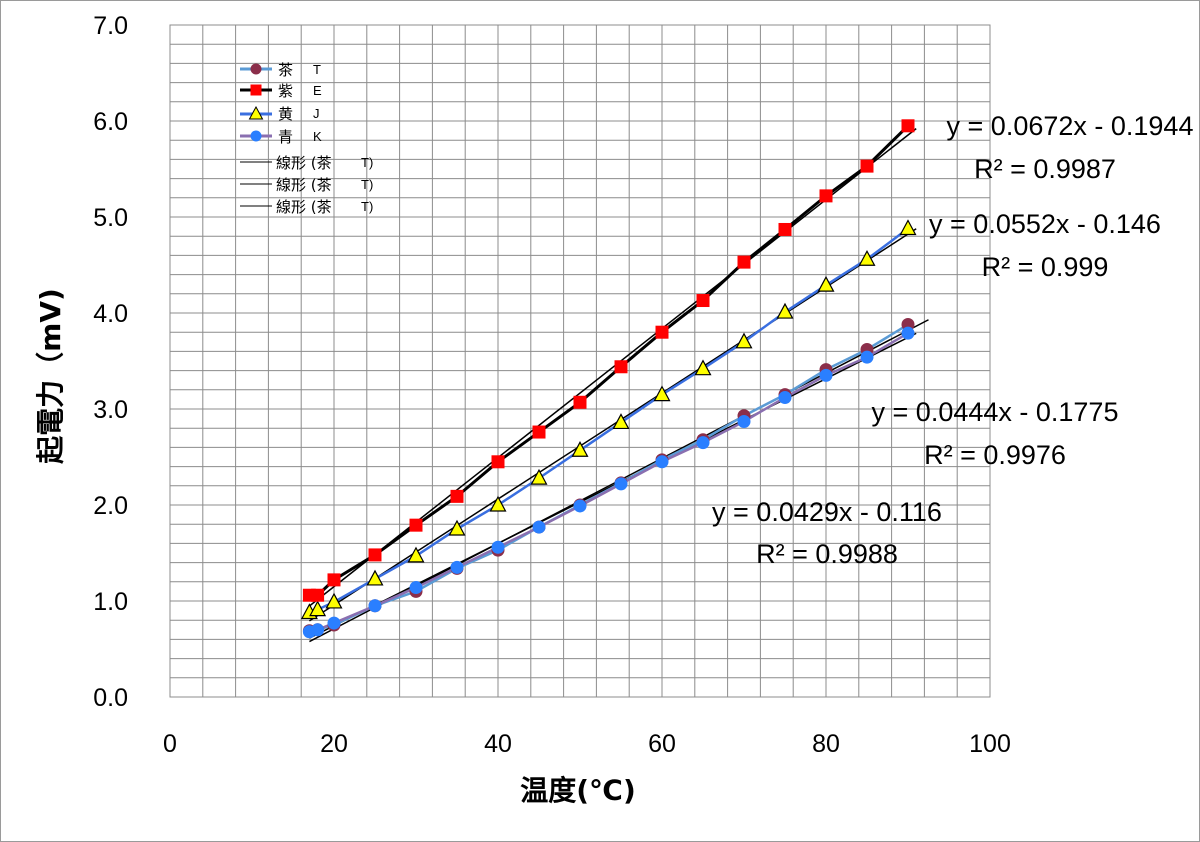 This screenshot has height=842, width=1200. Describe the element at coordinates (367, 206) in the screenshot. I see `legend-code-linear-3: T)` at that location.